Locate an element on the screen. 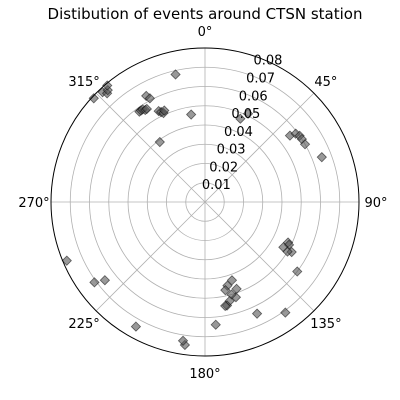  r-tick-label-2: 0.03 is located at coordinates (231, 150).